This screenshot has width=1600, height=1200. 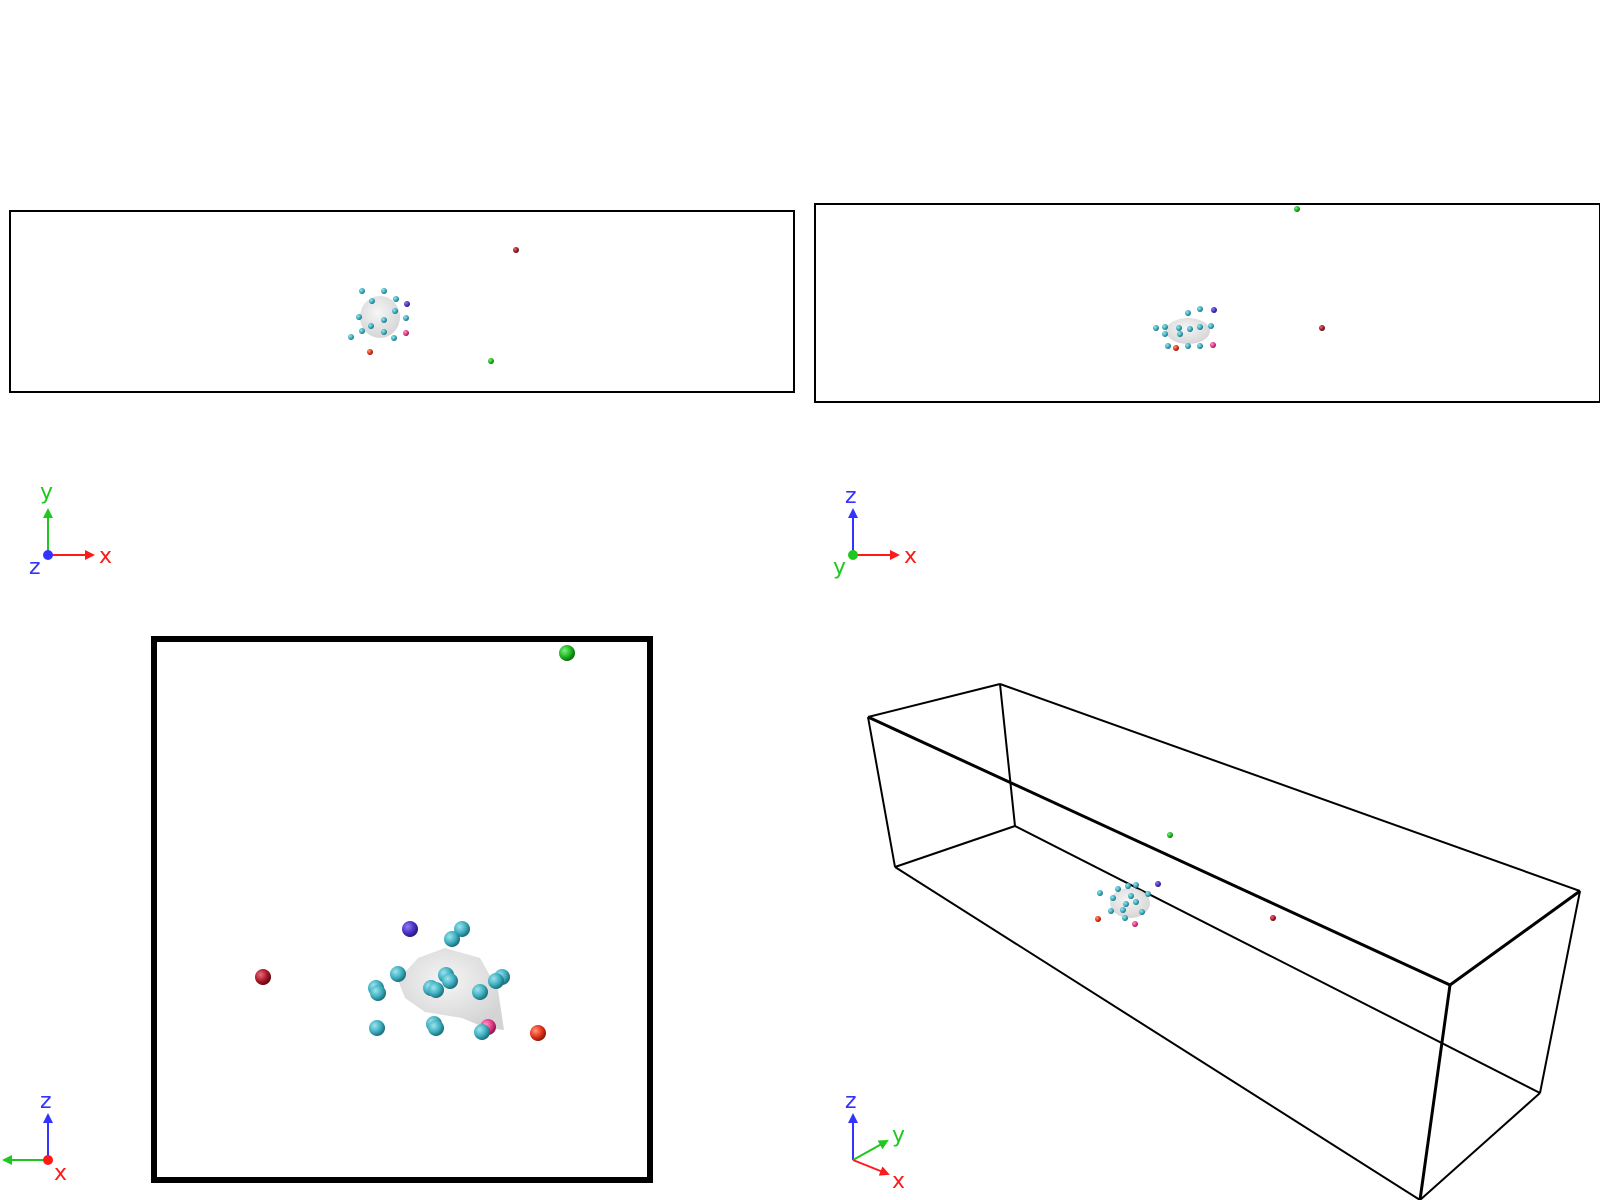 What do you see at coordinates (34, 1137) in the screenshot?
I see `axis-triad: z x` at bounding box center [34, 1137].